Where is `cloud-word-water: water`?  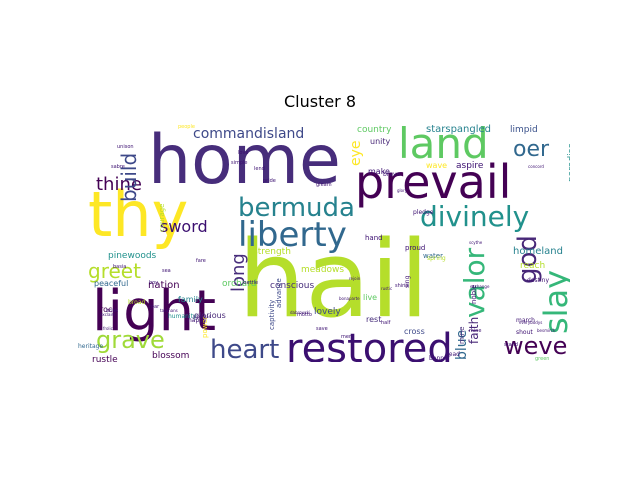 cloud-word-water: water is located at coordinates (433, 256).